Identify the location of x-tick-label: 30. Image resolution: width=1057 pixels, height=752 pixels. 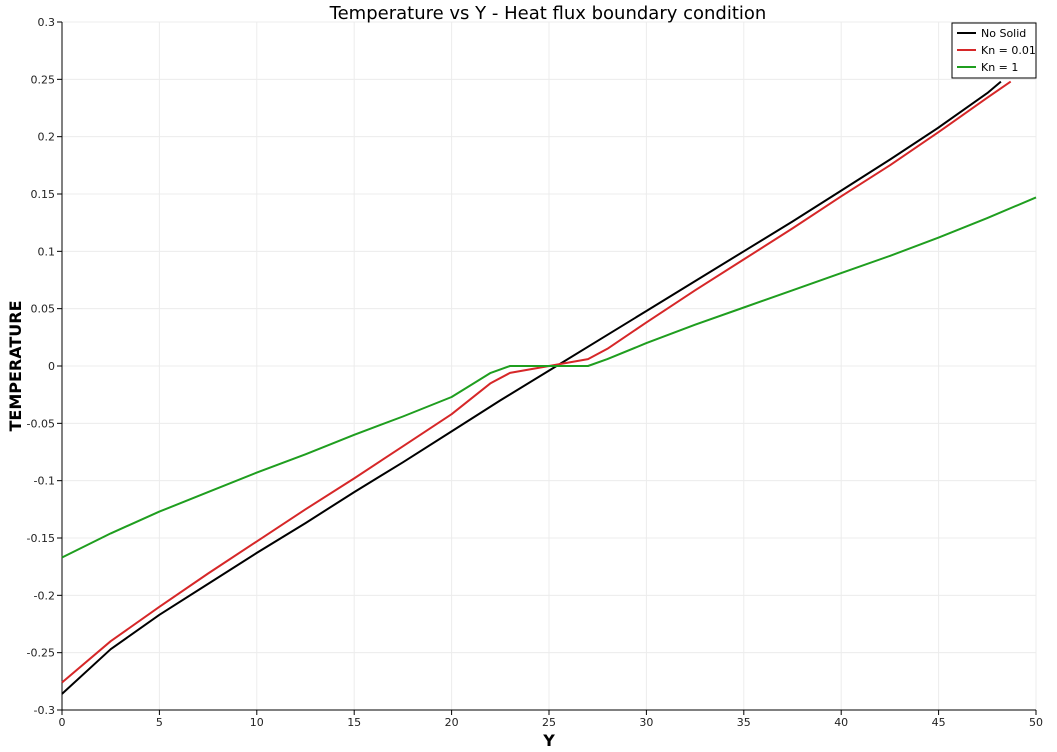
(646, 722).